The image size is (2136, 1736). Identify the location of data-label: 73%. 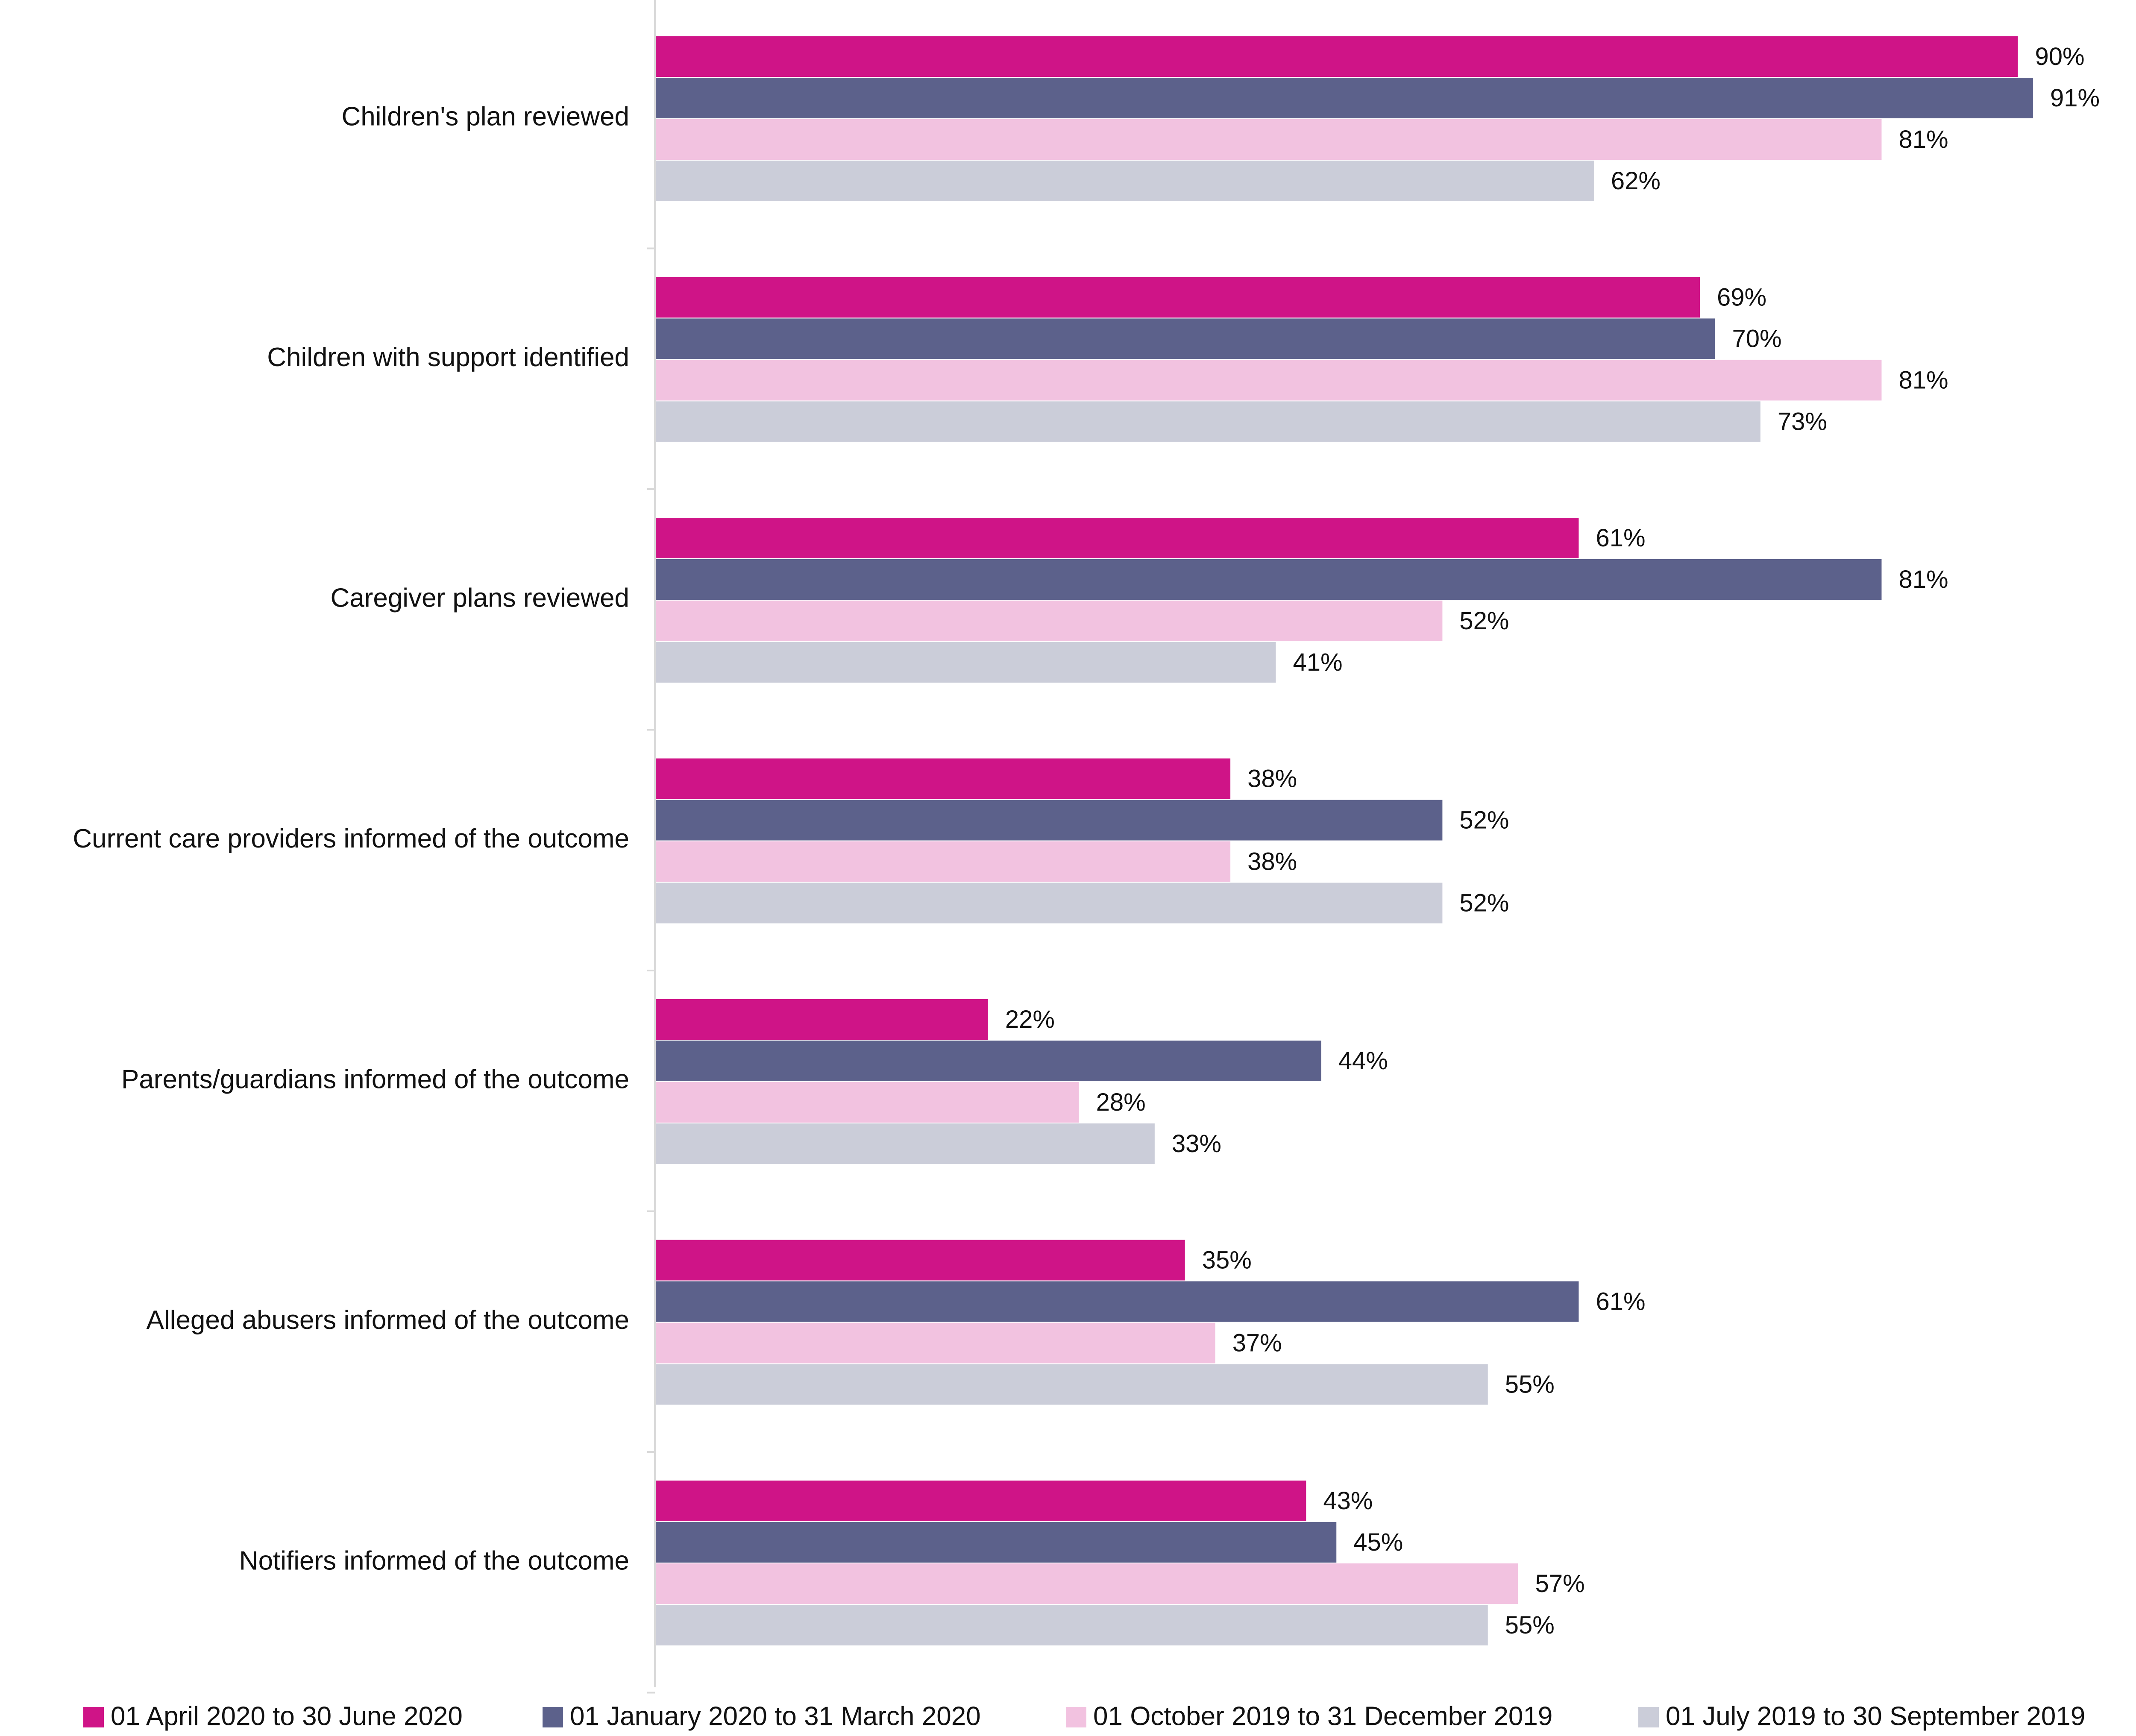
(1803, 421).